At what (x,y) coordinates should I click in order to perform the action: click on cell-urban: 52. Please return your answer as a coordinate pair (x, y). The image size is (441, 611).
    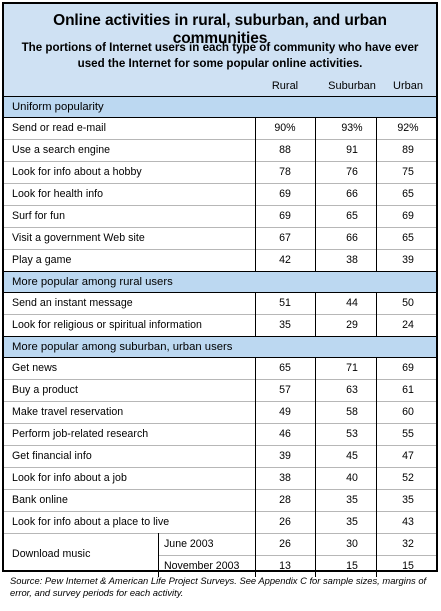
    Looking at the image, I should click on (408, 478).